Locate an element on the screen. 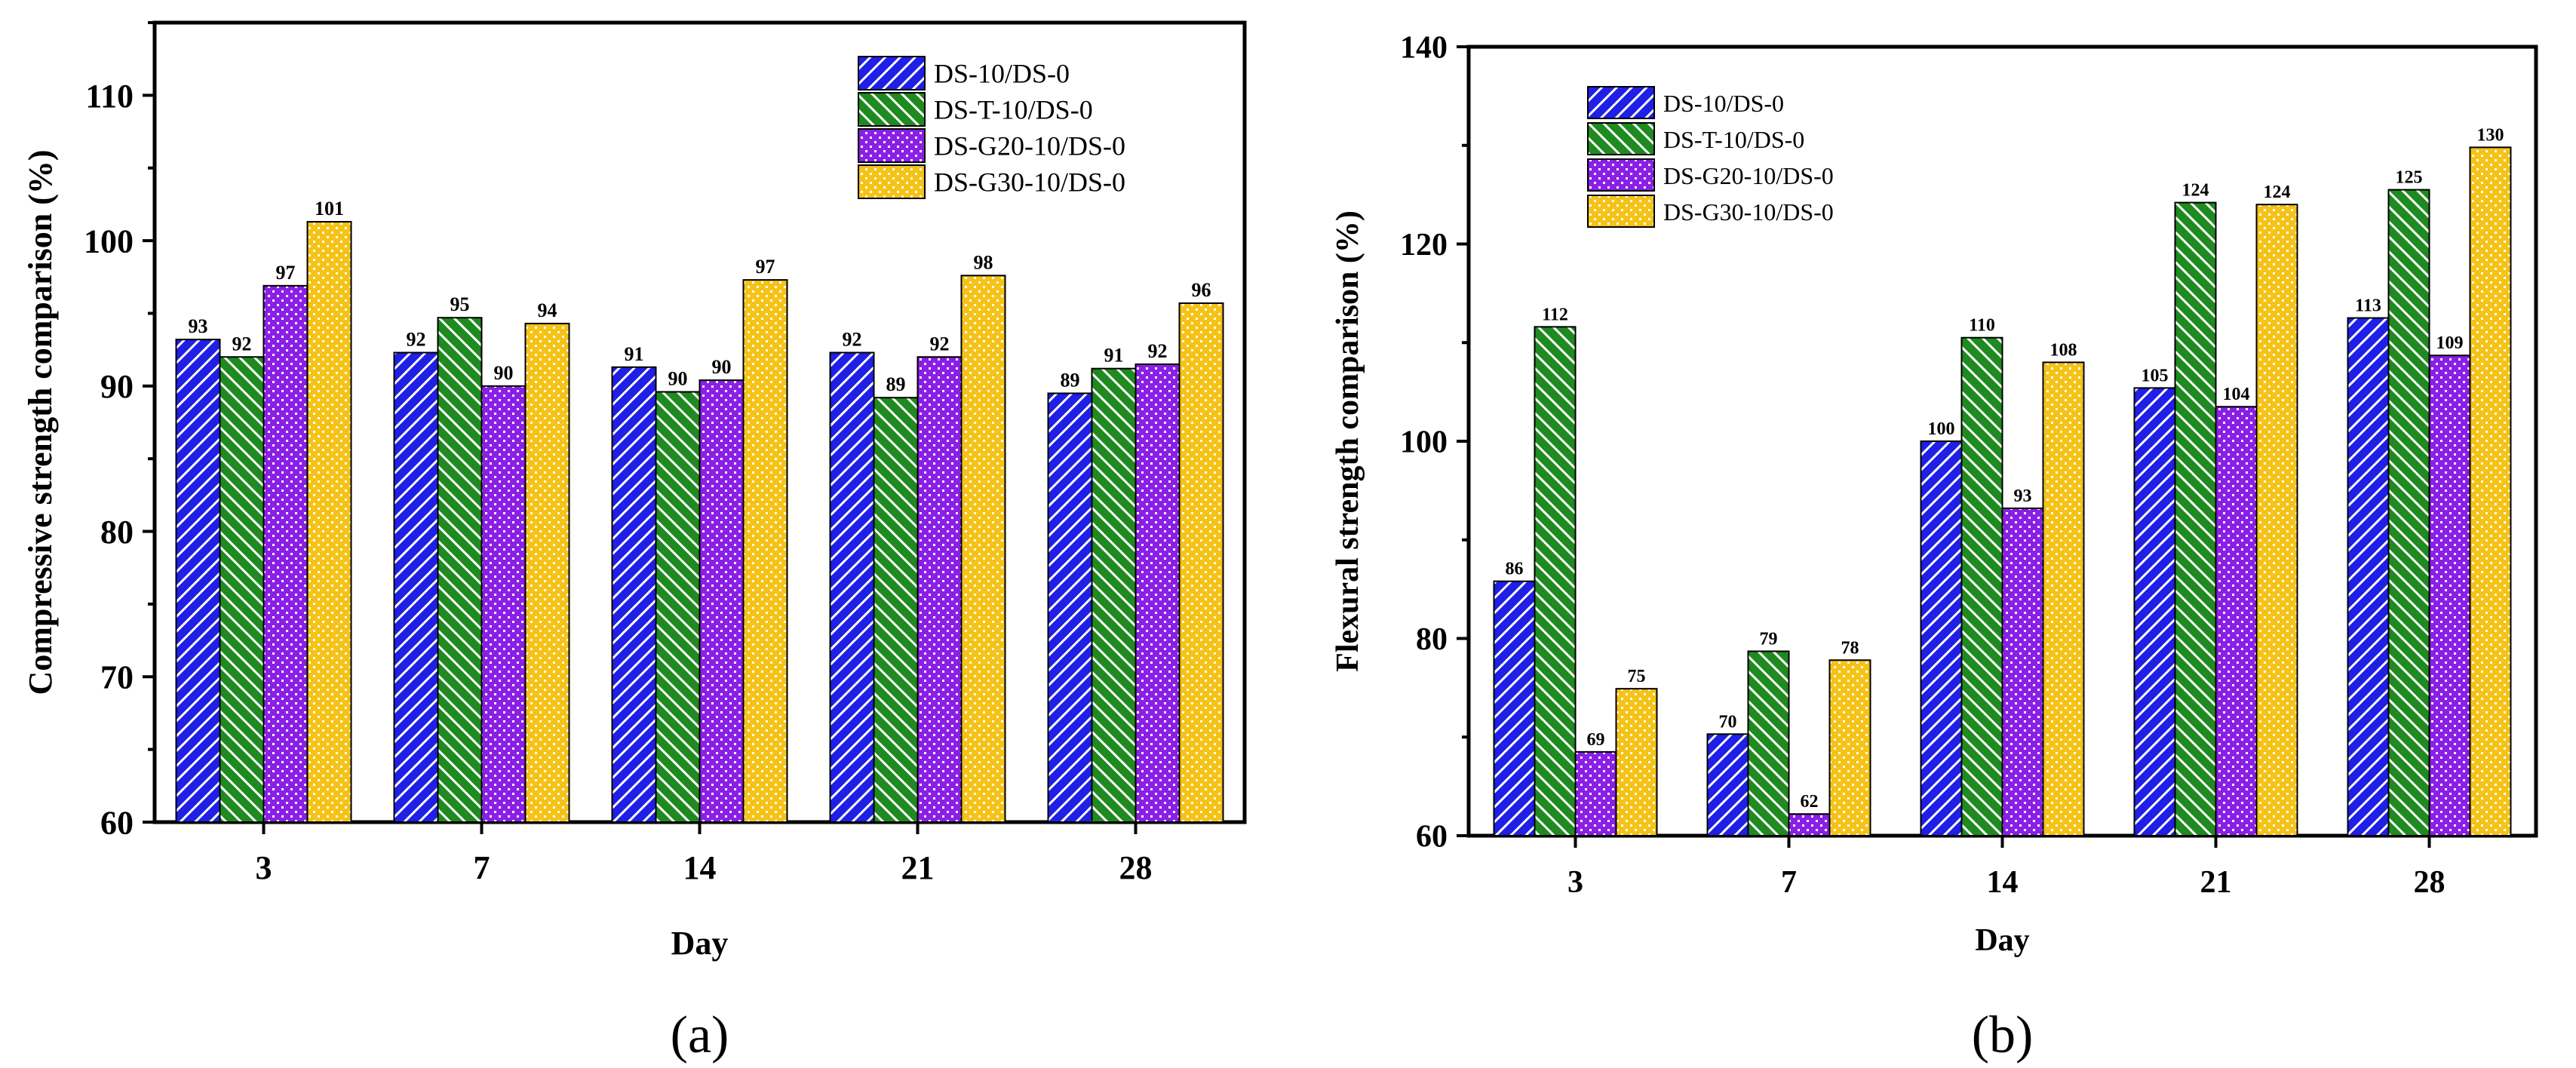 This screenshot has height=1068, width=2576. data-label: 98 is located at coordinates (983, 262).